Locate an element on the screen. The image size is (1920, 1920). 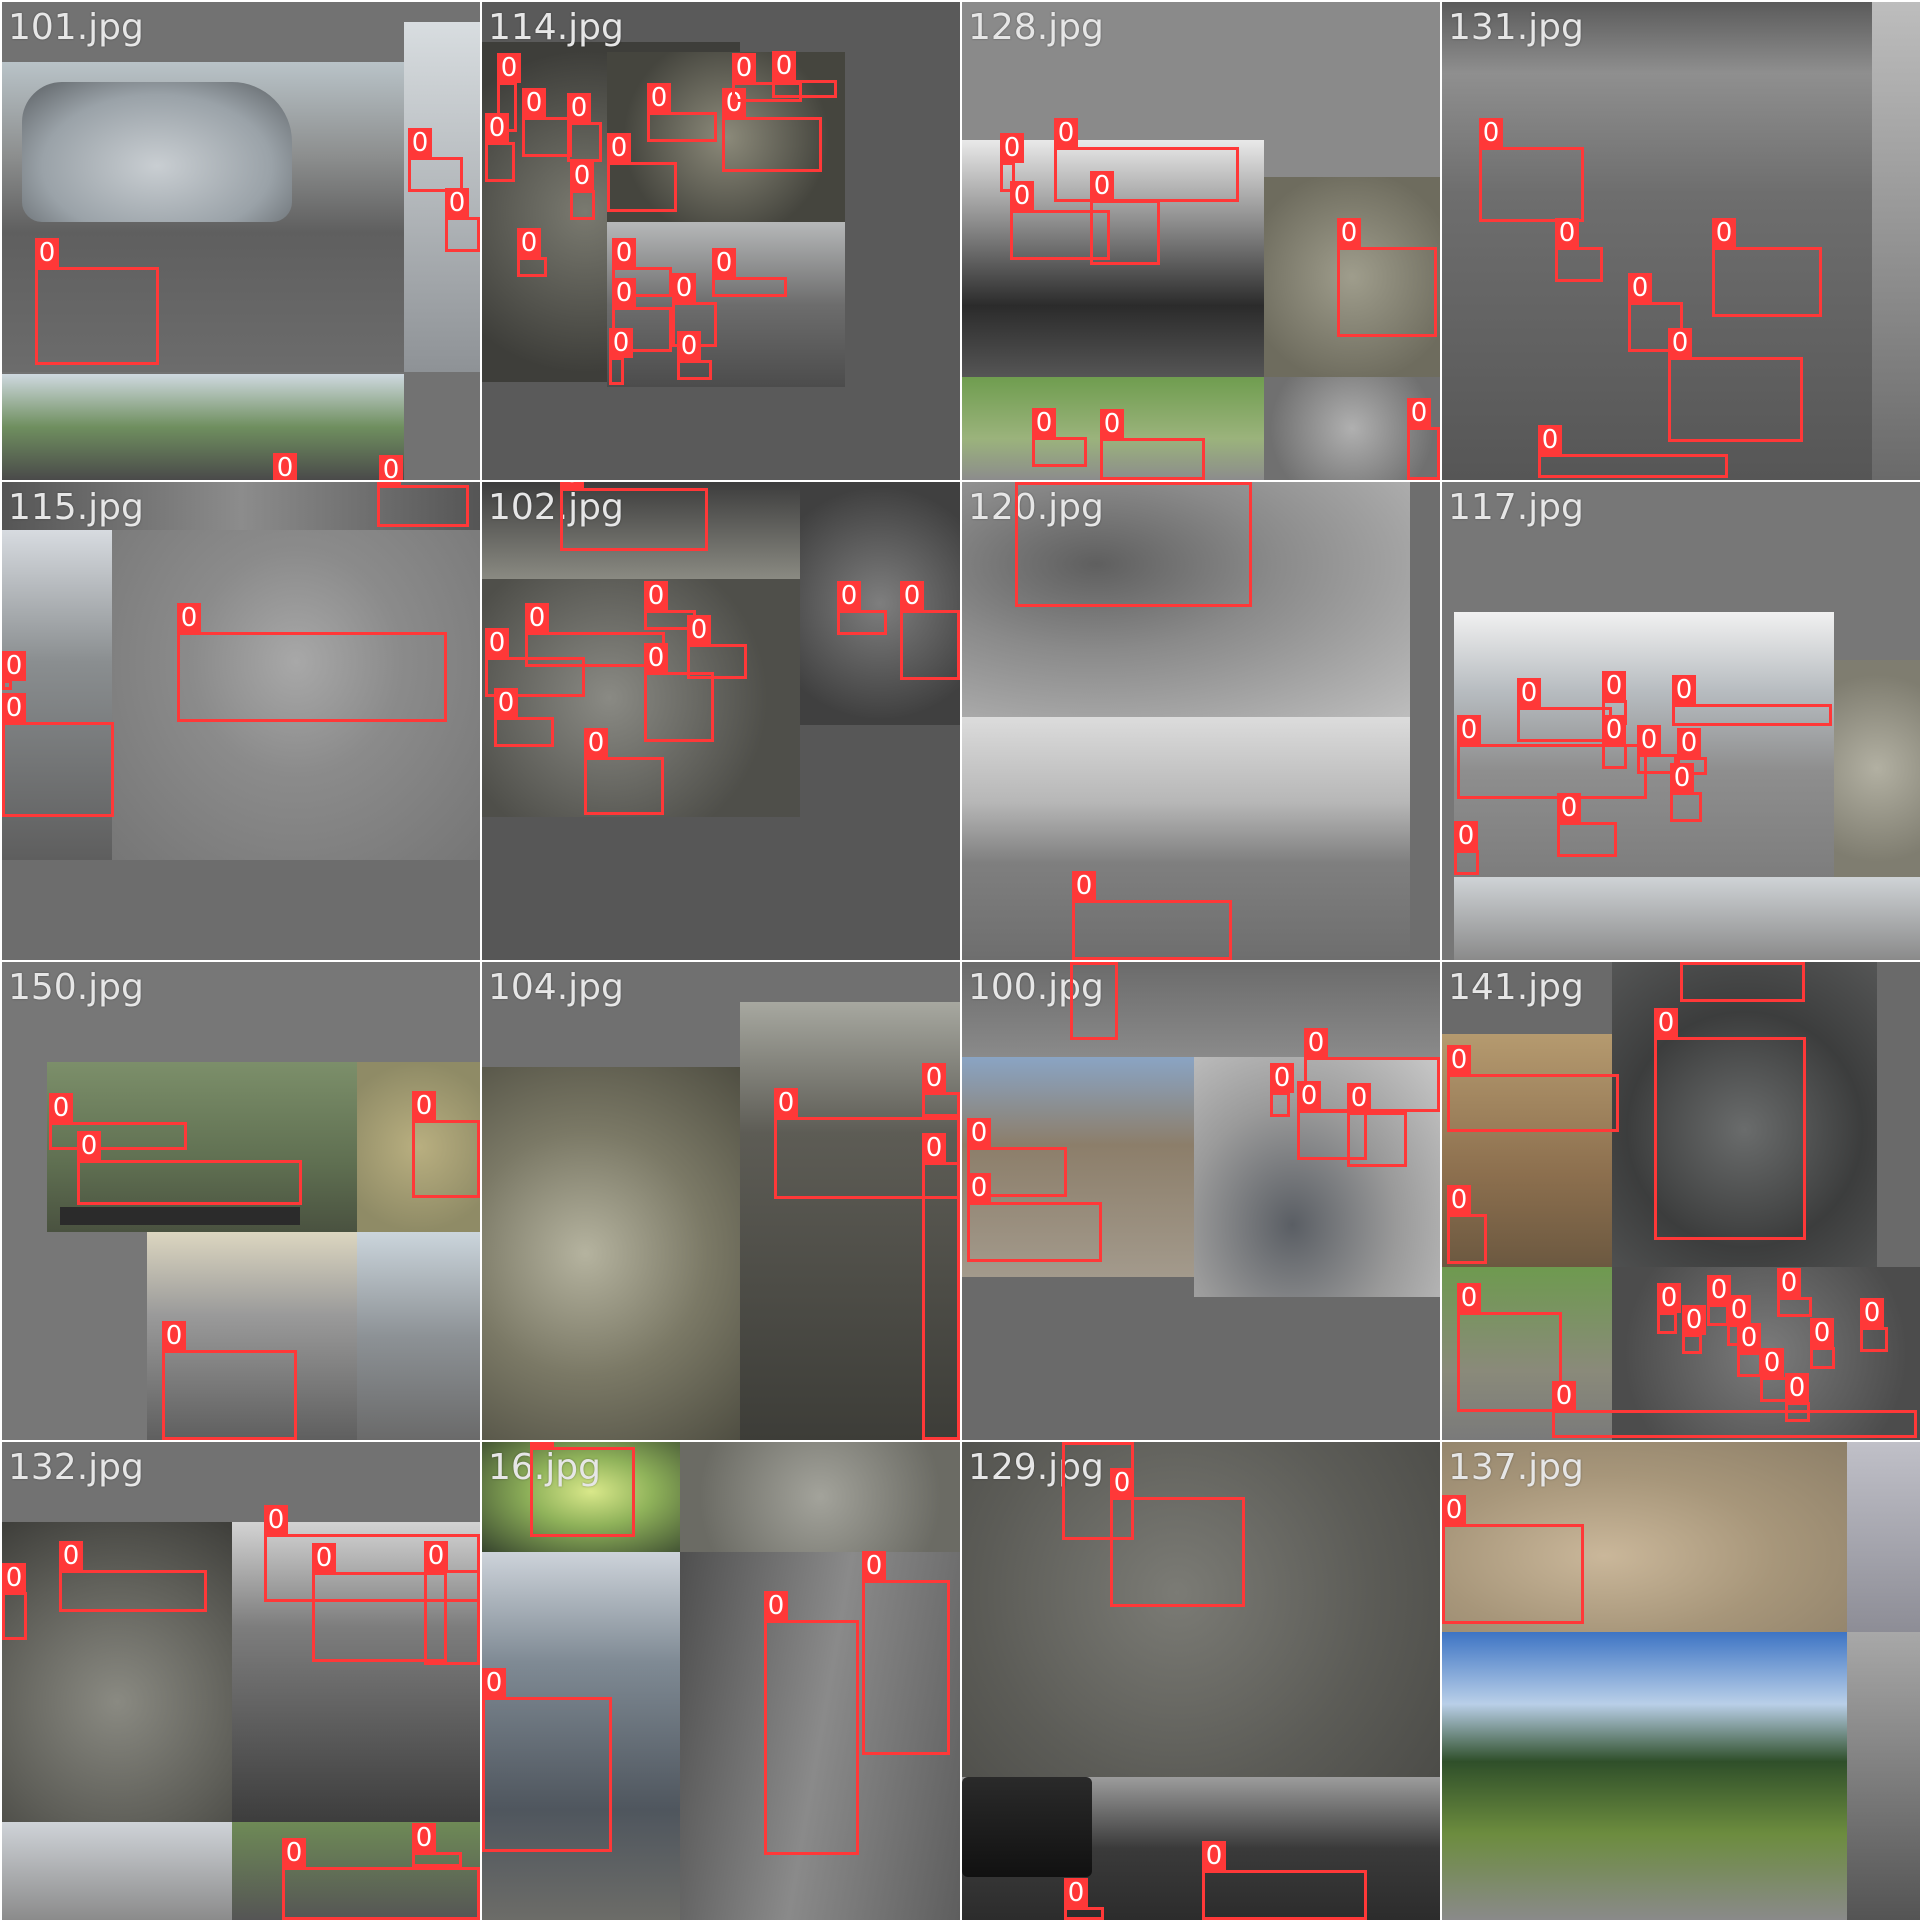
tile-101: 101.jpg 0 0 0 0 0 is located at coordinates (241, 241).